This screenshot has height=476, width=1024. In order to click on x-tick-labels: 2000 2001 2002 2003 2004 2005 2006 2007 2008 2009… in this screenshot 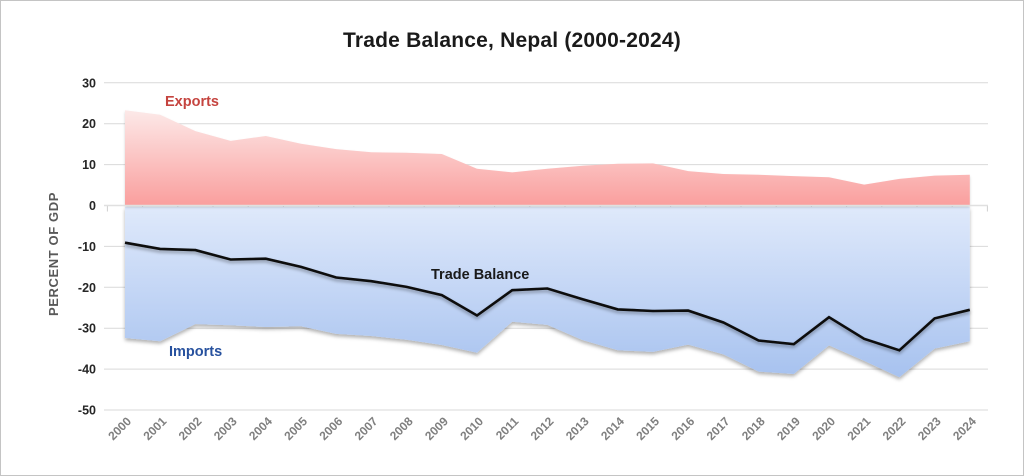, I will do `click(542, 428)`.